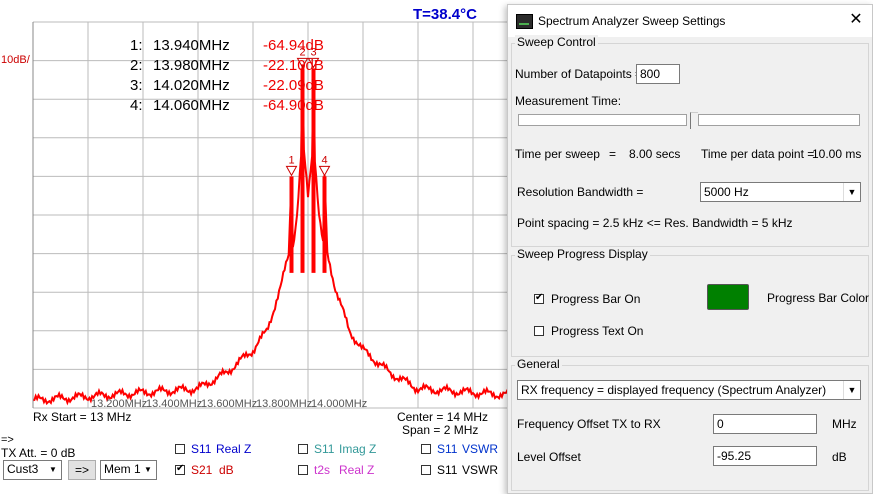  I want to click on trace-type: dB, so click(226, 470).